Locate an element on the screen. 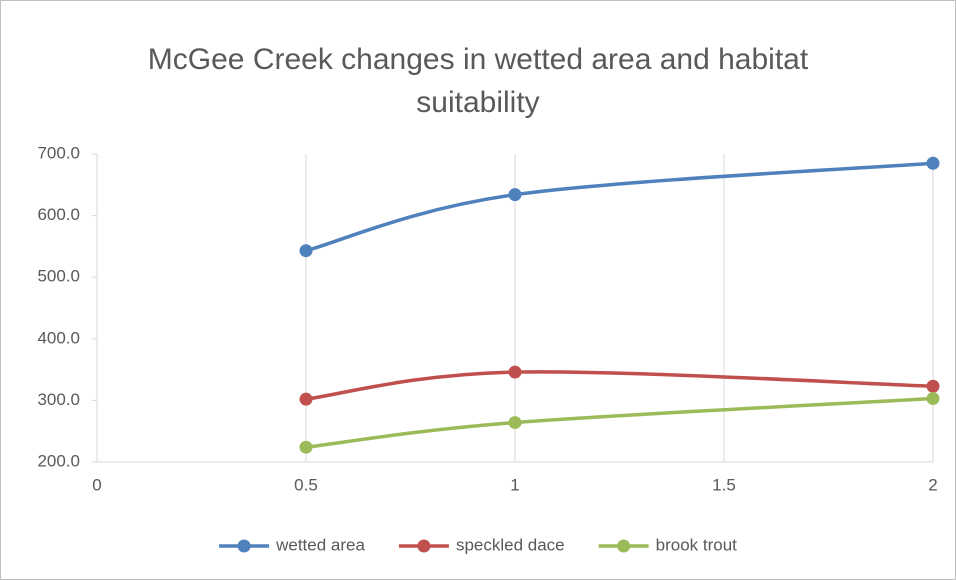 Image resolution: width=956 pixels, height=580 pixels. y-tick-label: 400.0 is located at coordinates (58, 337).